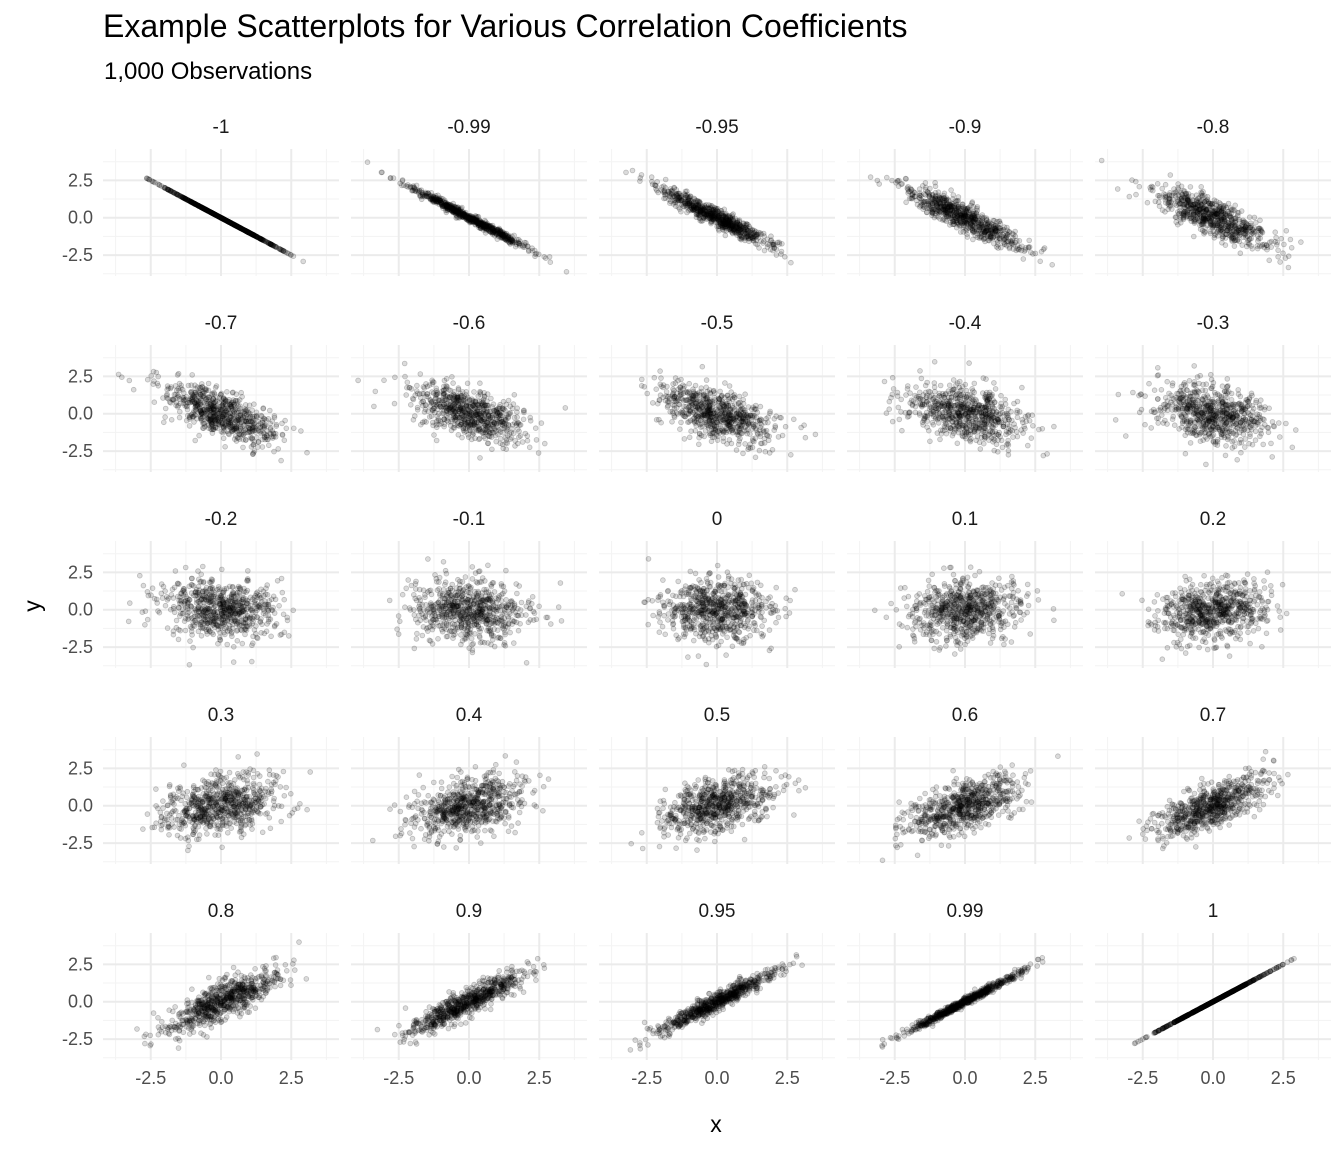 This screenshot has width=1344, height=1152. What do you see at coordinates (200, 392) in the screenshot?
I see `facet-panel: -0.7-2.50.02.5` at bounding box center [200, 392].